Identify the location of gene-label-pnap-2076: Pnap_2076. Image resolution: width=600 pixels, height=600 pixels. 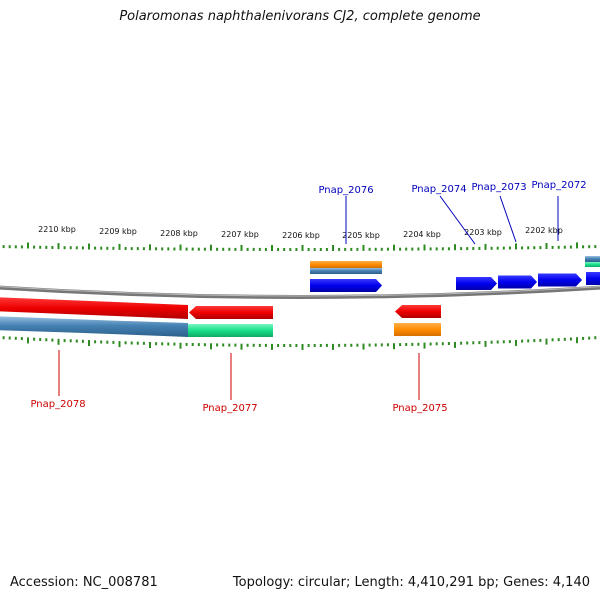
(345, 190).